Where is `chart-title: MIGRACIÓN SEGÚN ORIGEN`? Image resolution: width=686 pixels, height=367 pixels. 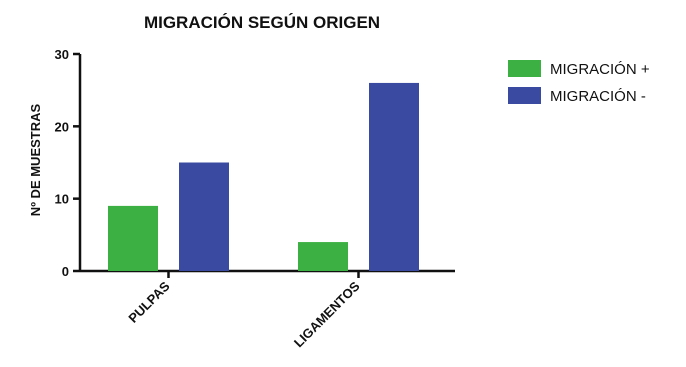 chart-title: MIGRACIÓN SEGÚN ORIGEN is located at coordinates (262, 22).